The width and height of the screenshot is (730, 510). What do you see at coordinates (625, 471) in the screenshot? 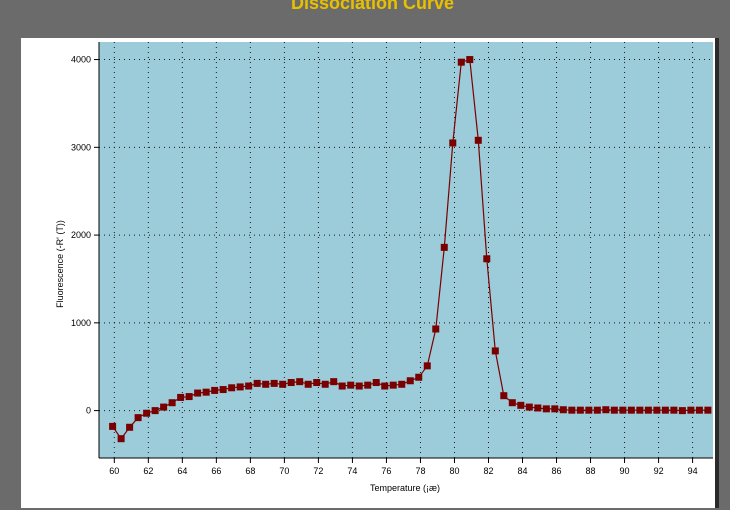
I see `x-tick-label: 90` at bounding box center [625, 471].